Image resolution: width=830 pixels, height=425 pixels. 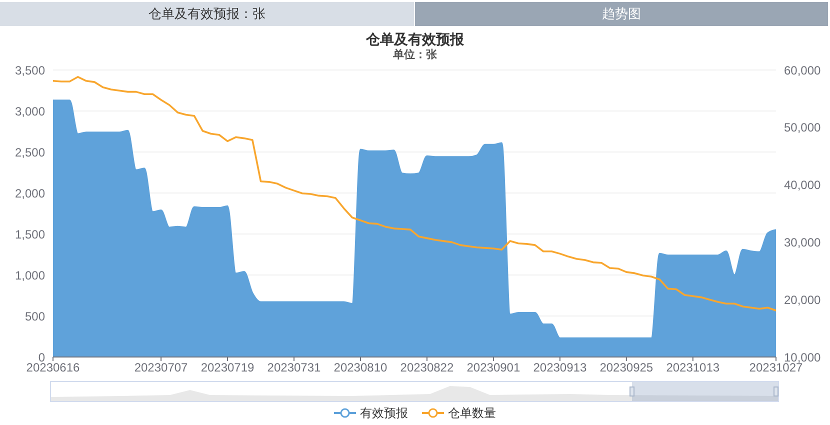 I want to click on legend-label: 仓单数量, so click(x=472, y=413).